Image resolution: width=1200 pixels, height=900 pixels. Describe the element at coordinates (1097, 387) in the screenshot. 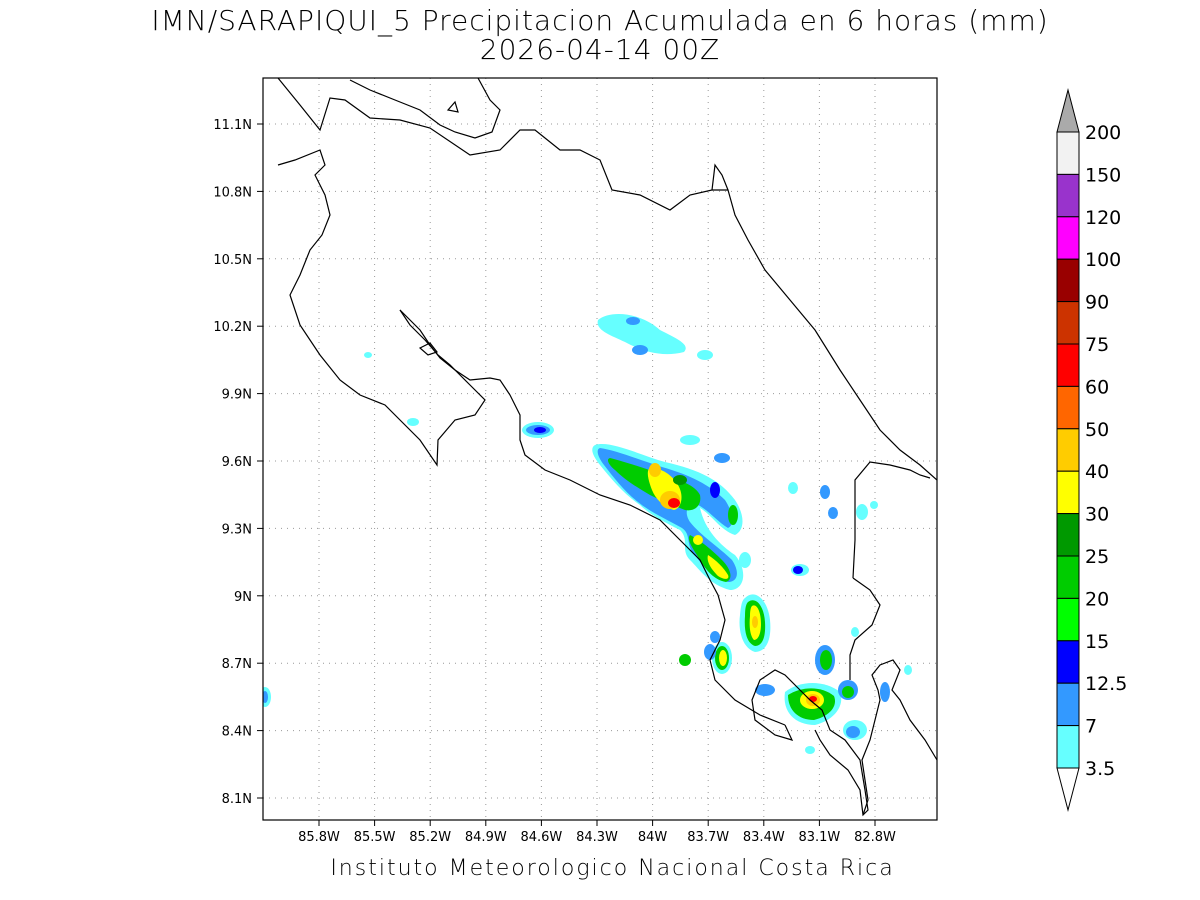

I see `colorbar-label: 60` at that location.